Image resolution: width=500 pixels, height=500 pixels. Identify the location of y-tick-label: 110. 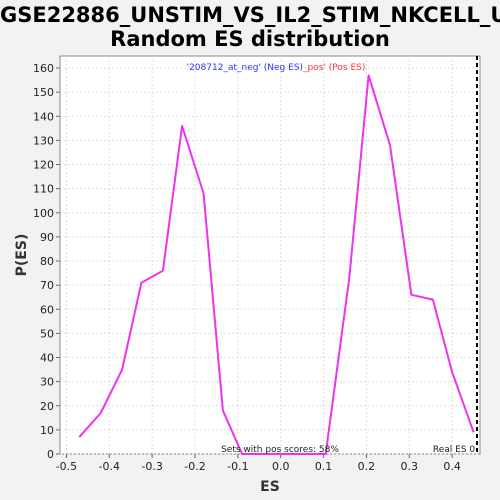
(43, 189).